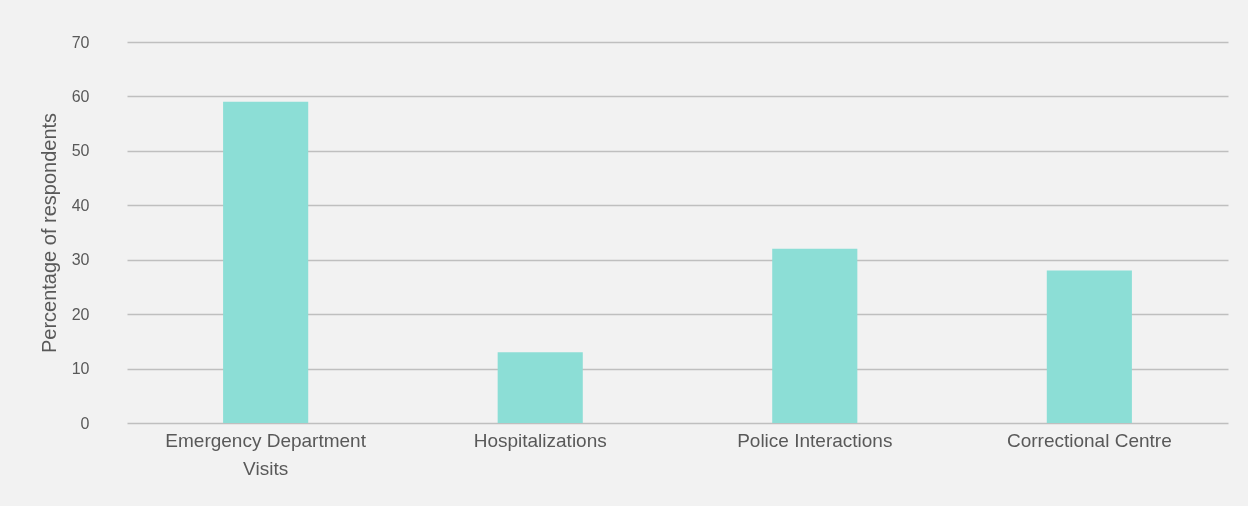 This screenshot has width=1248, height=506. What do you see at coordinates (80, 369) in the screenshot?
I see `y-tick-label: 10` at bounding box center [80, 369].